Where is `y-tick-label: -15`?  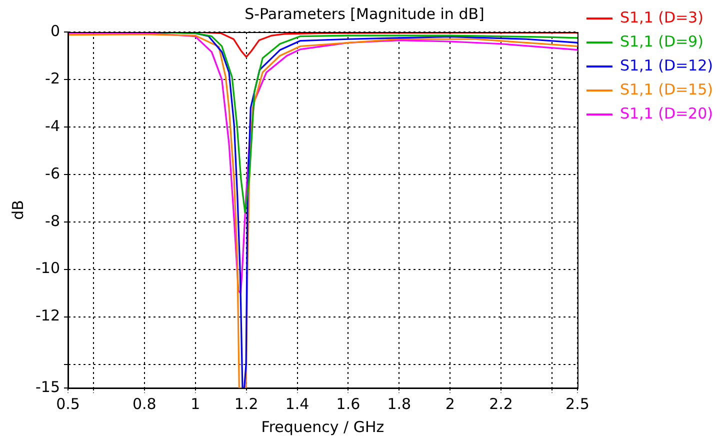
y-tick-label: -15 is located at coordinates (48, 387).